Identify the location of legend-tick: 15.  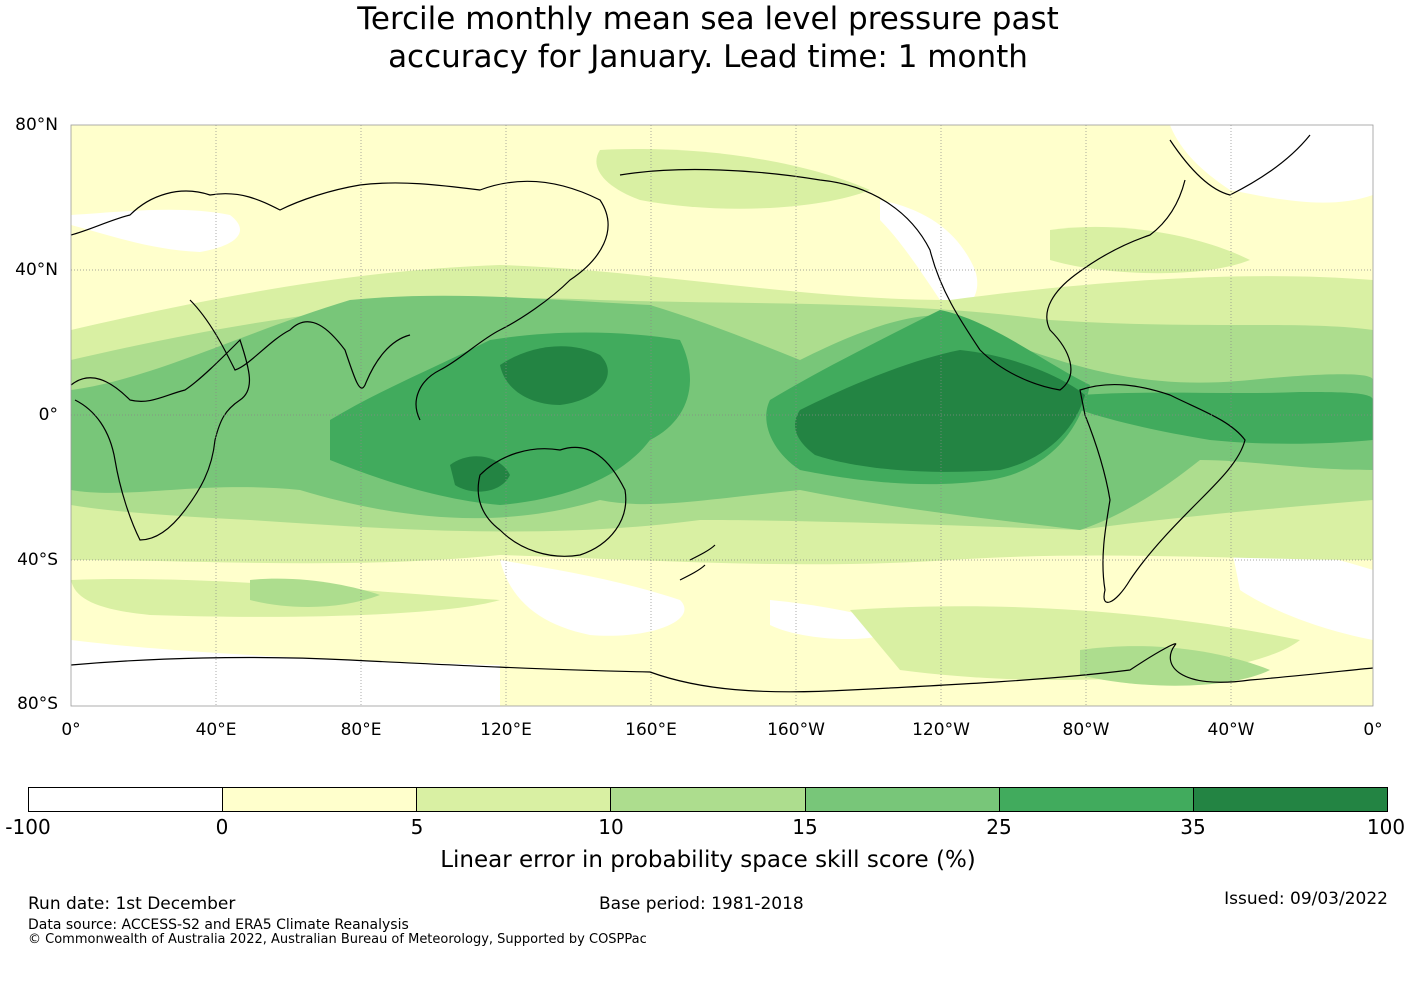
(805, 827).